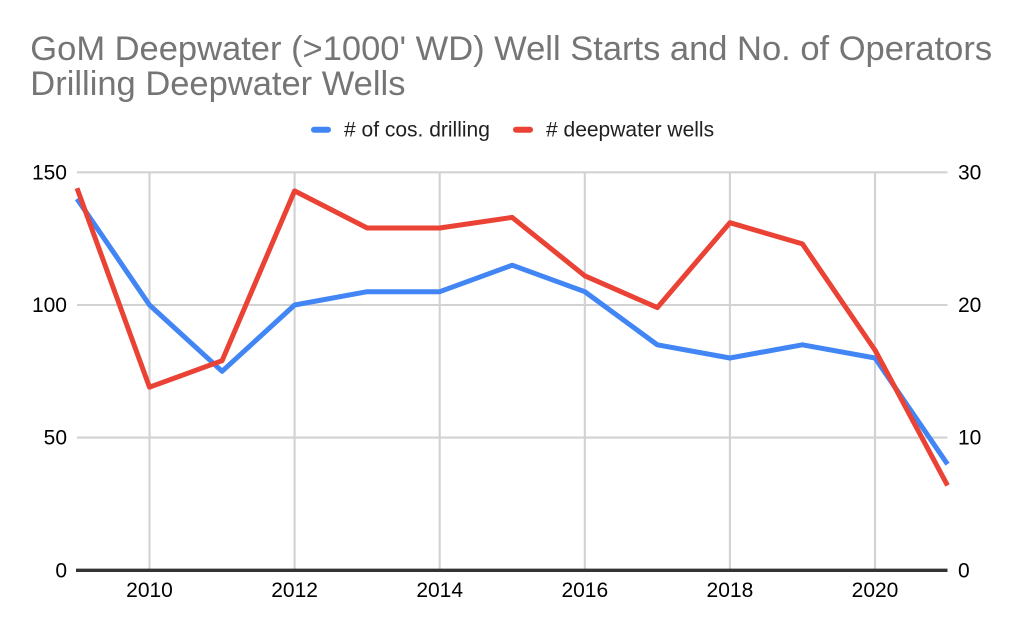  I want to click on svg-text: # deepwater wells, so click(630, 130).